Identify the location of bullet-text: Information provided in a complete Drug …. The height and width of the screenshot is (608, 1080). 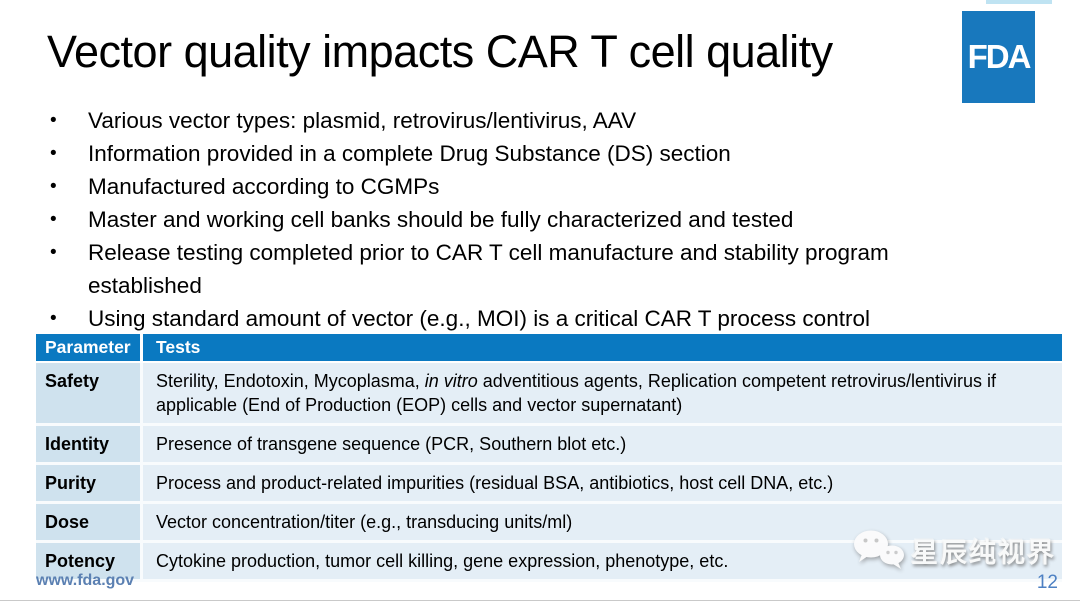
(409, 153).